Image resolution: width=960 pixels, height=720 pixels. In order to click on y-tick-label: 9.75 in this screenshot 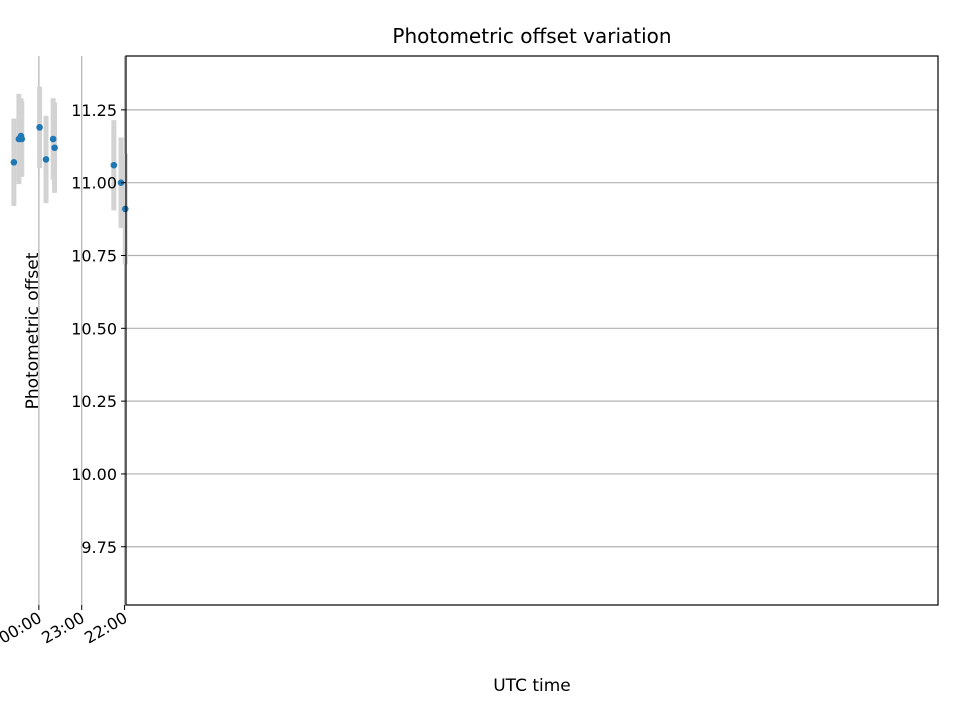, I will do `click(99, 547)`.